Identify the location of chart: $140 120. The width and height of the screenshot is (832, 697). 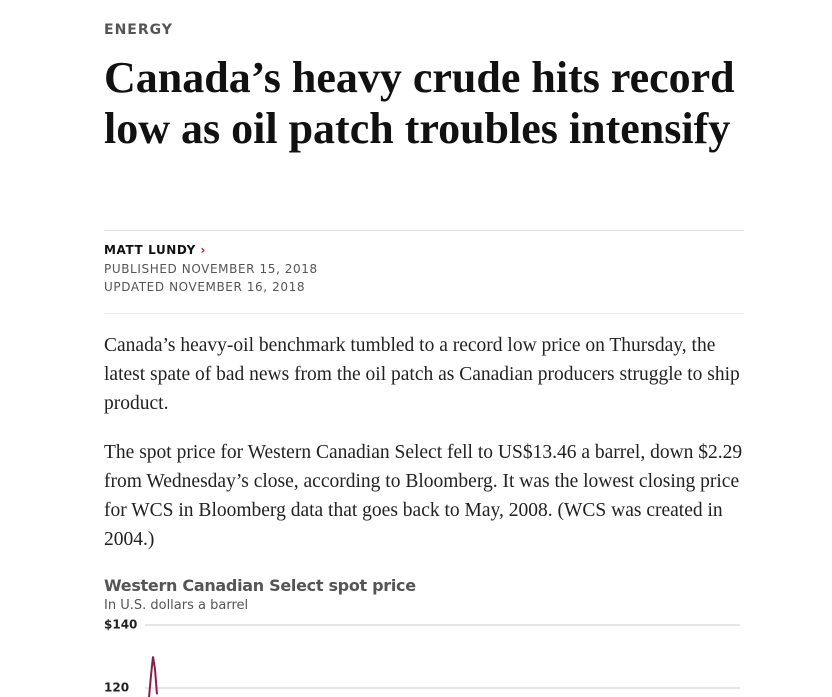
(422, 657).